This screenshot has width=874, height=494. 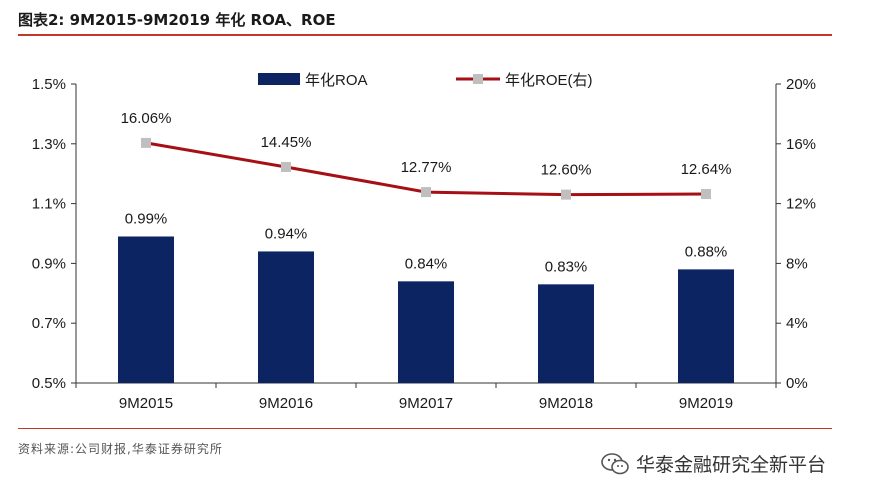 What do you see at coordinates (797, 323) in the screenshot?
I see `right-tick-label: 4%` at bounding box center [797, 323].